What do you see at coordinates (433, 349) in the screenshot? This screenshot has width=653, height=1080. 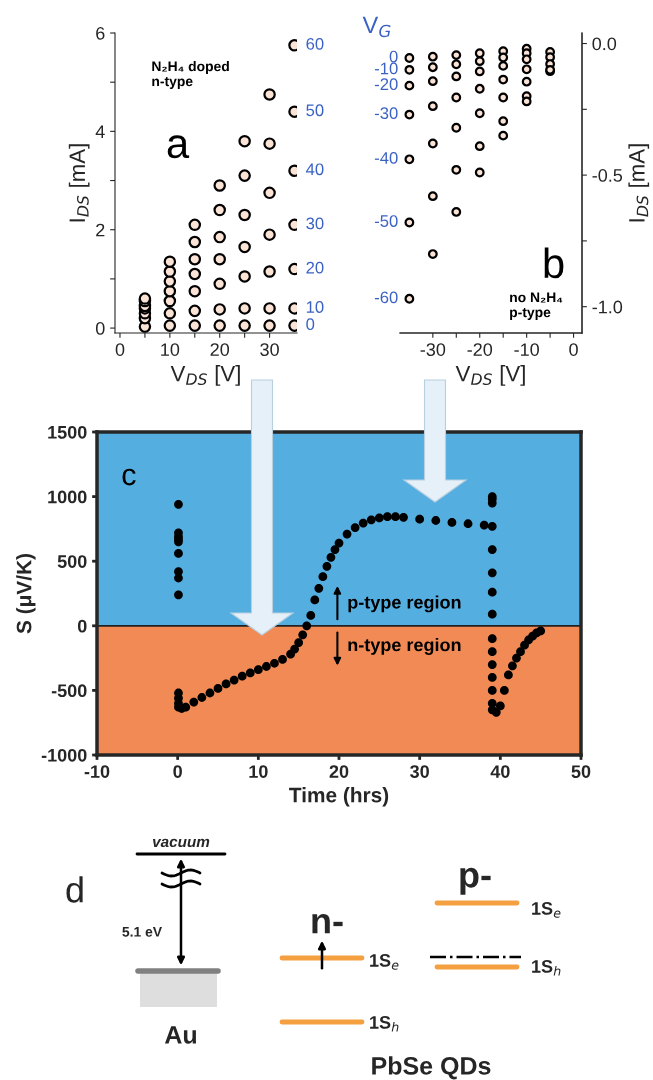 I see `x-tick-label: -30` at bounding box center [433, 349].